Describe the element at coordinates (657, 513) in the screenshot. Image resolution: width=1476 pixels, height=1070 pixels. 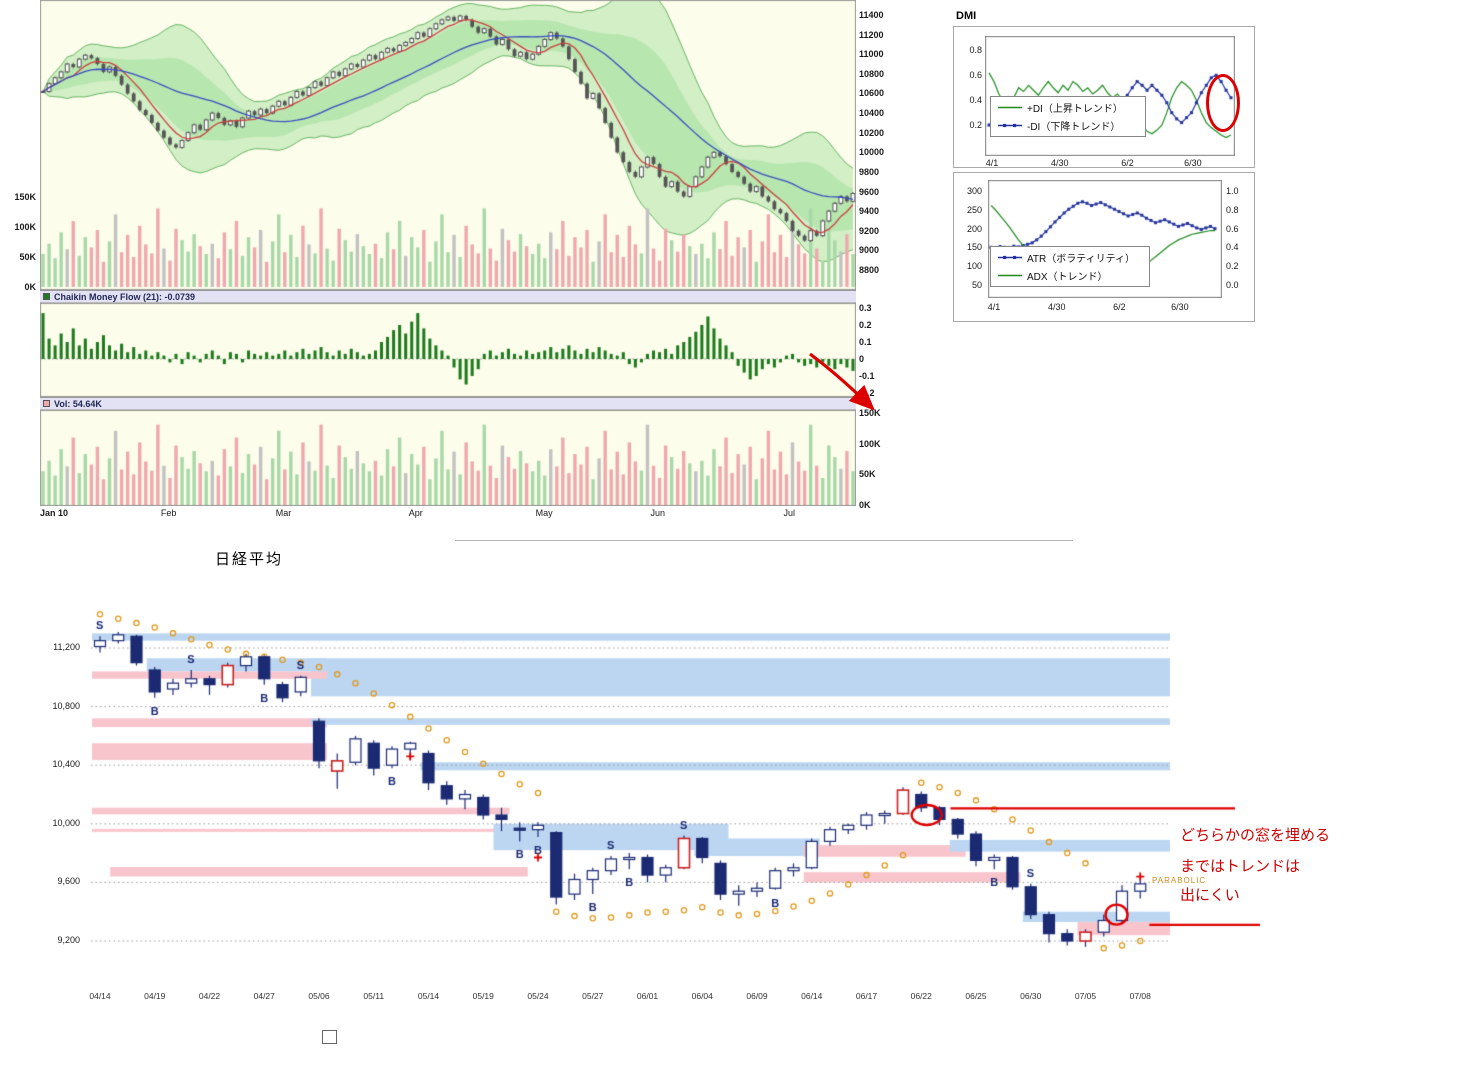
I see `month-label: Jun` at that location.